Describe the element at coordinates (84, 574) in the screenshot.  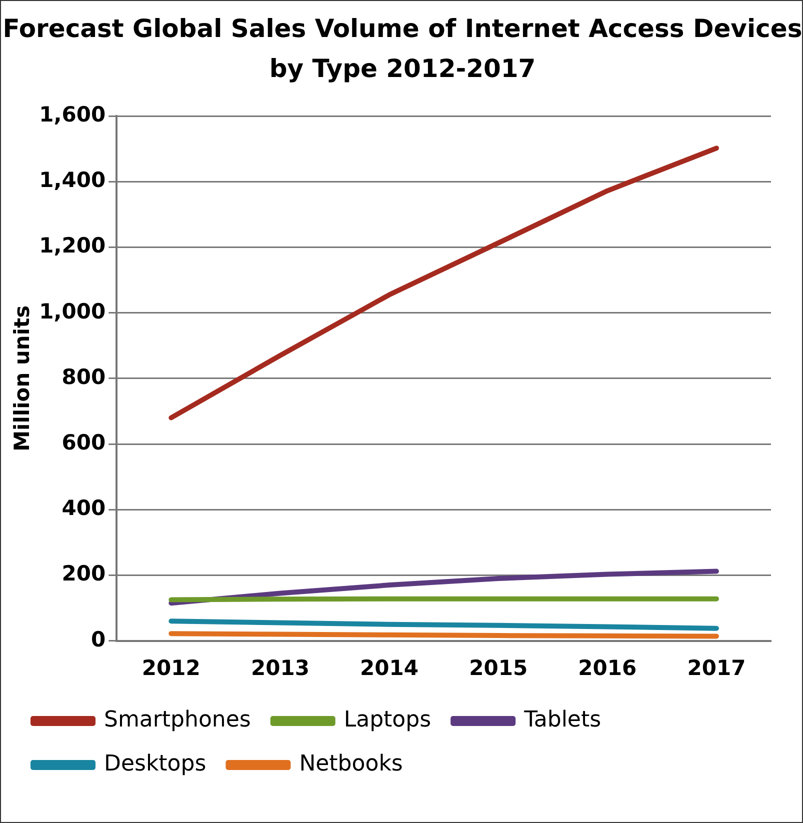
I see `y-tick-label: 200` at that location.